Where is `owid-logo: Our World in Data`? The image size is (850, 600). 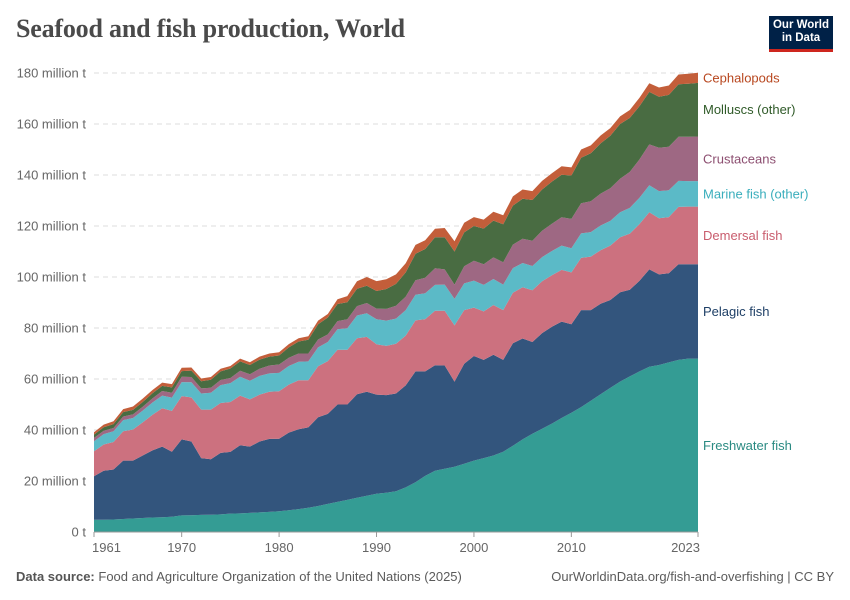
owid-logo: Our World in Data is located at coordinates (801, 34).